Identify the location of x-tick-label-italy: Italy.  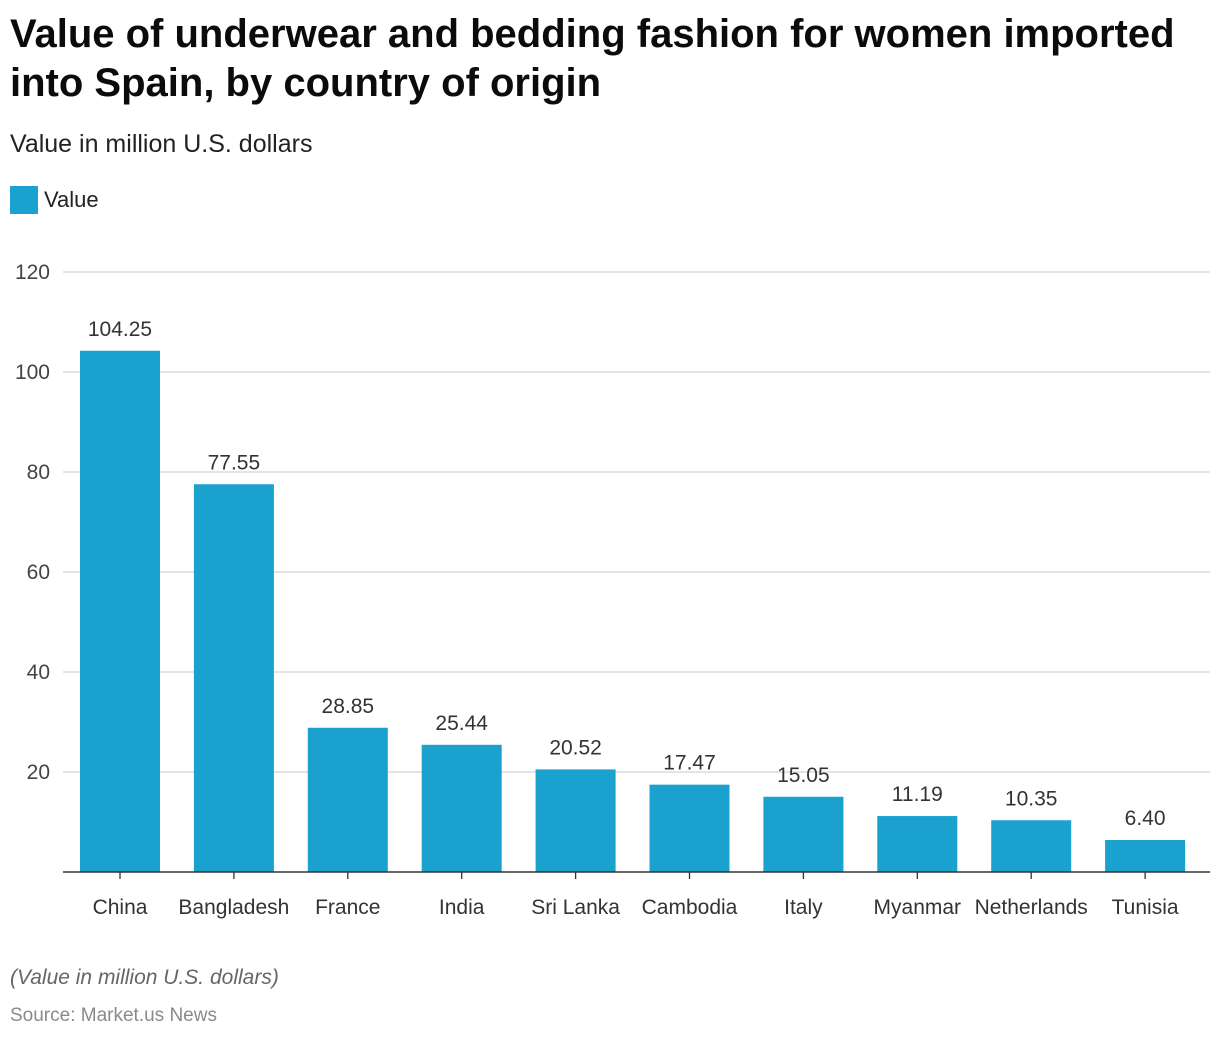
(803, 907).